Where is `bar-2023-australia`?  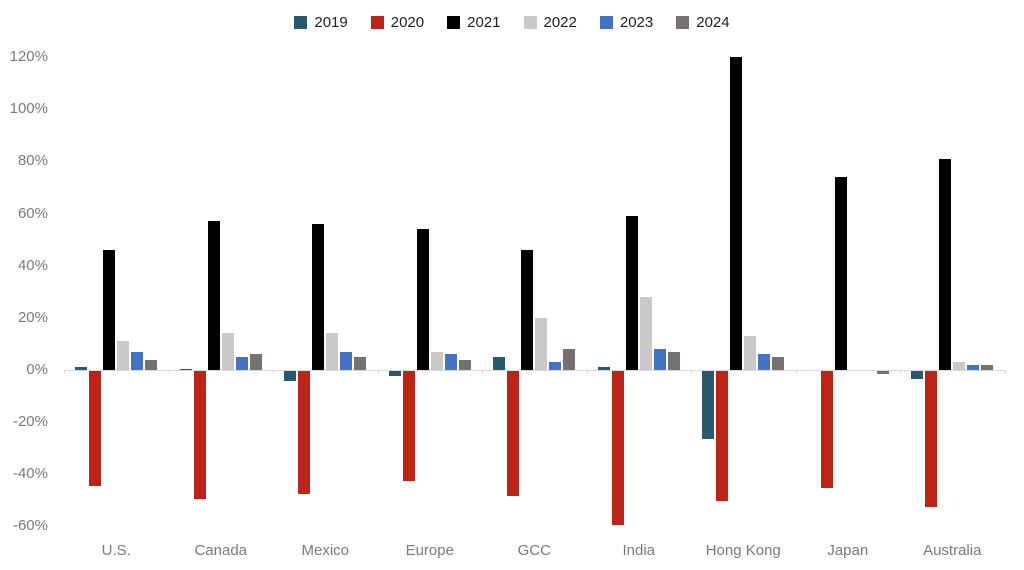 bar-2023-australia is located at coordinates (973, 367).